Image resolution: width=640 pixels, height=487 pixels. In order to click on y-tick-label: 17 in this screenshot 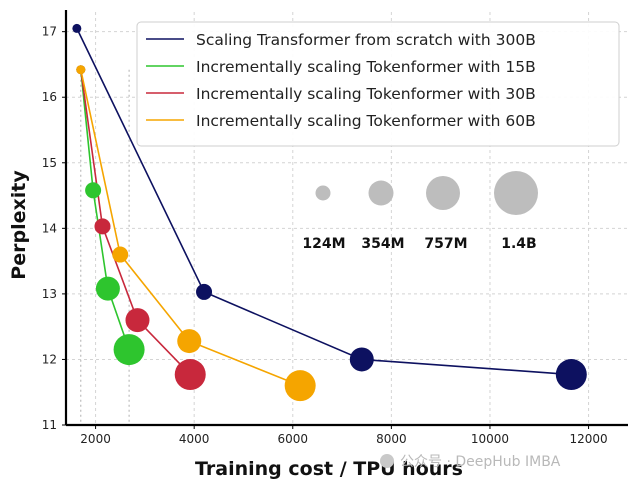, I will do `click(49, 32)`.